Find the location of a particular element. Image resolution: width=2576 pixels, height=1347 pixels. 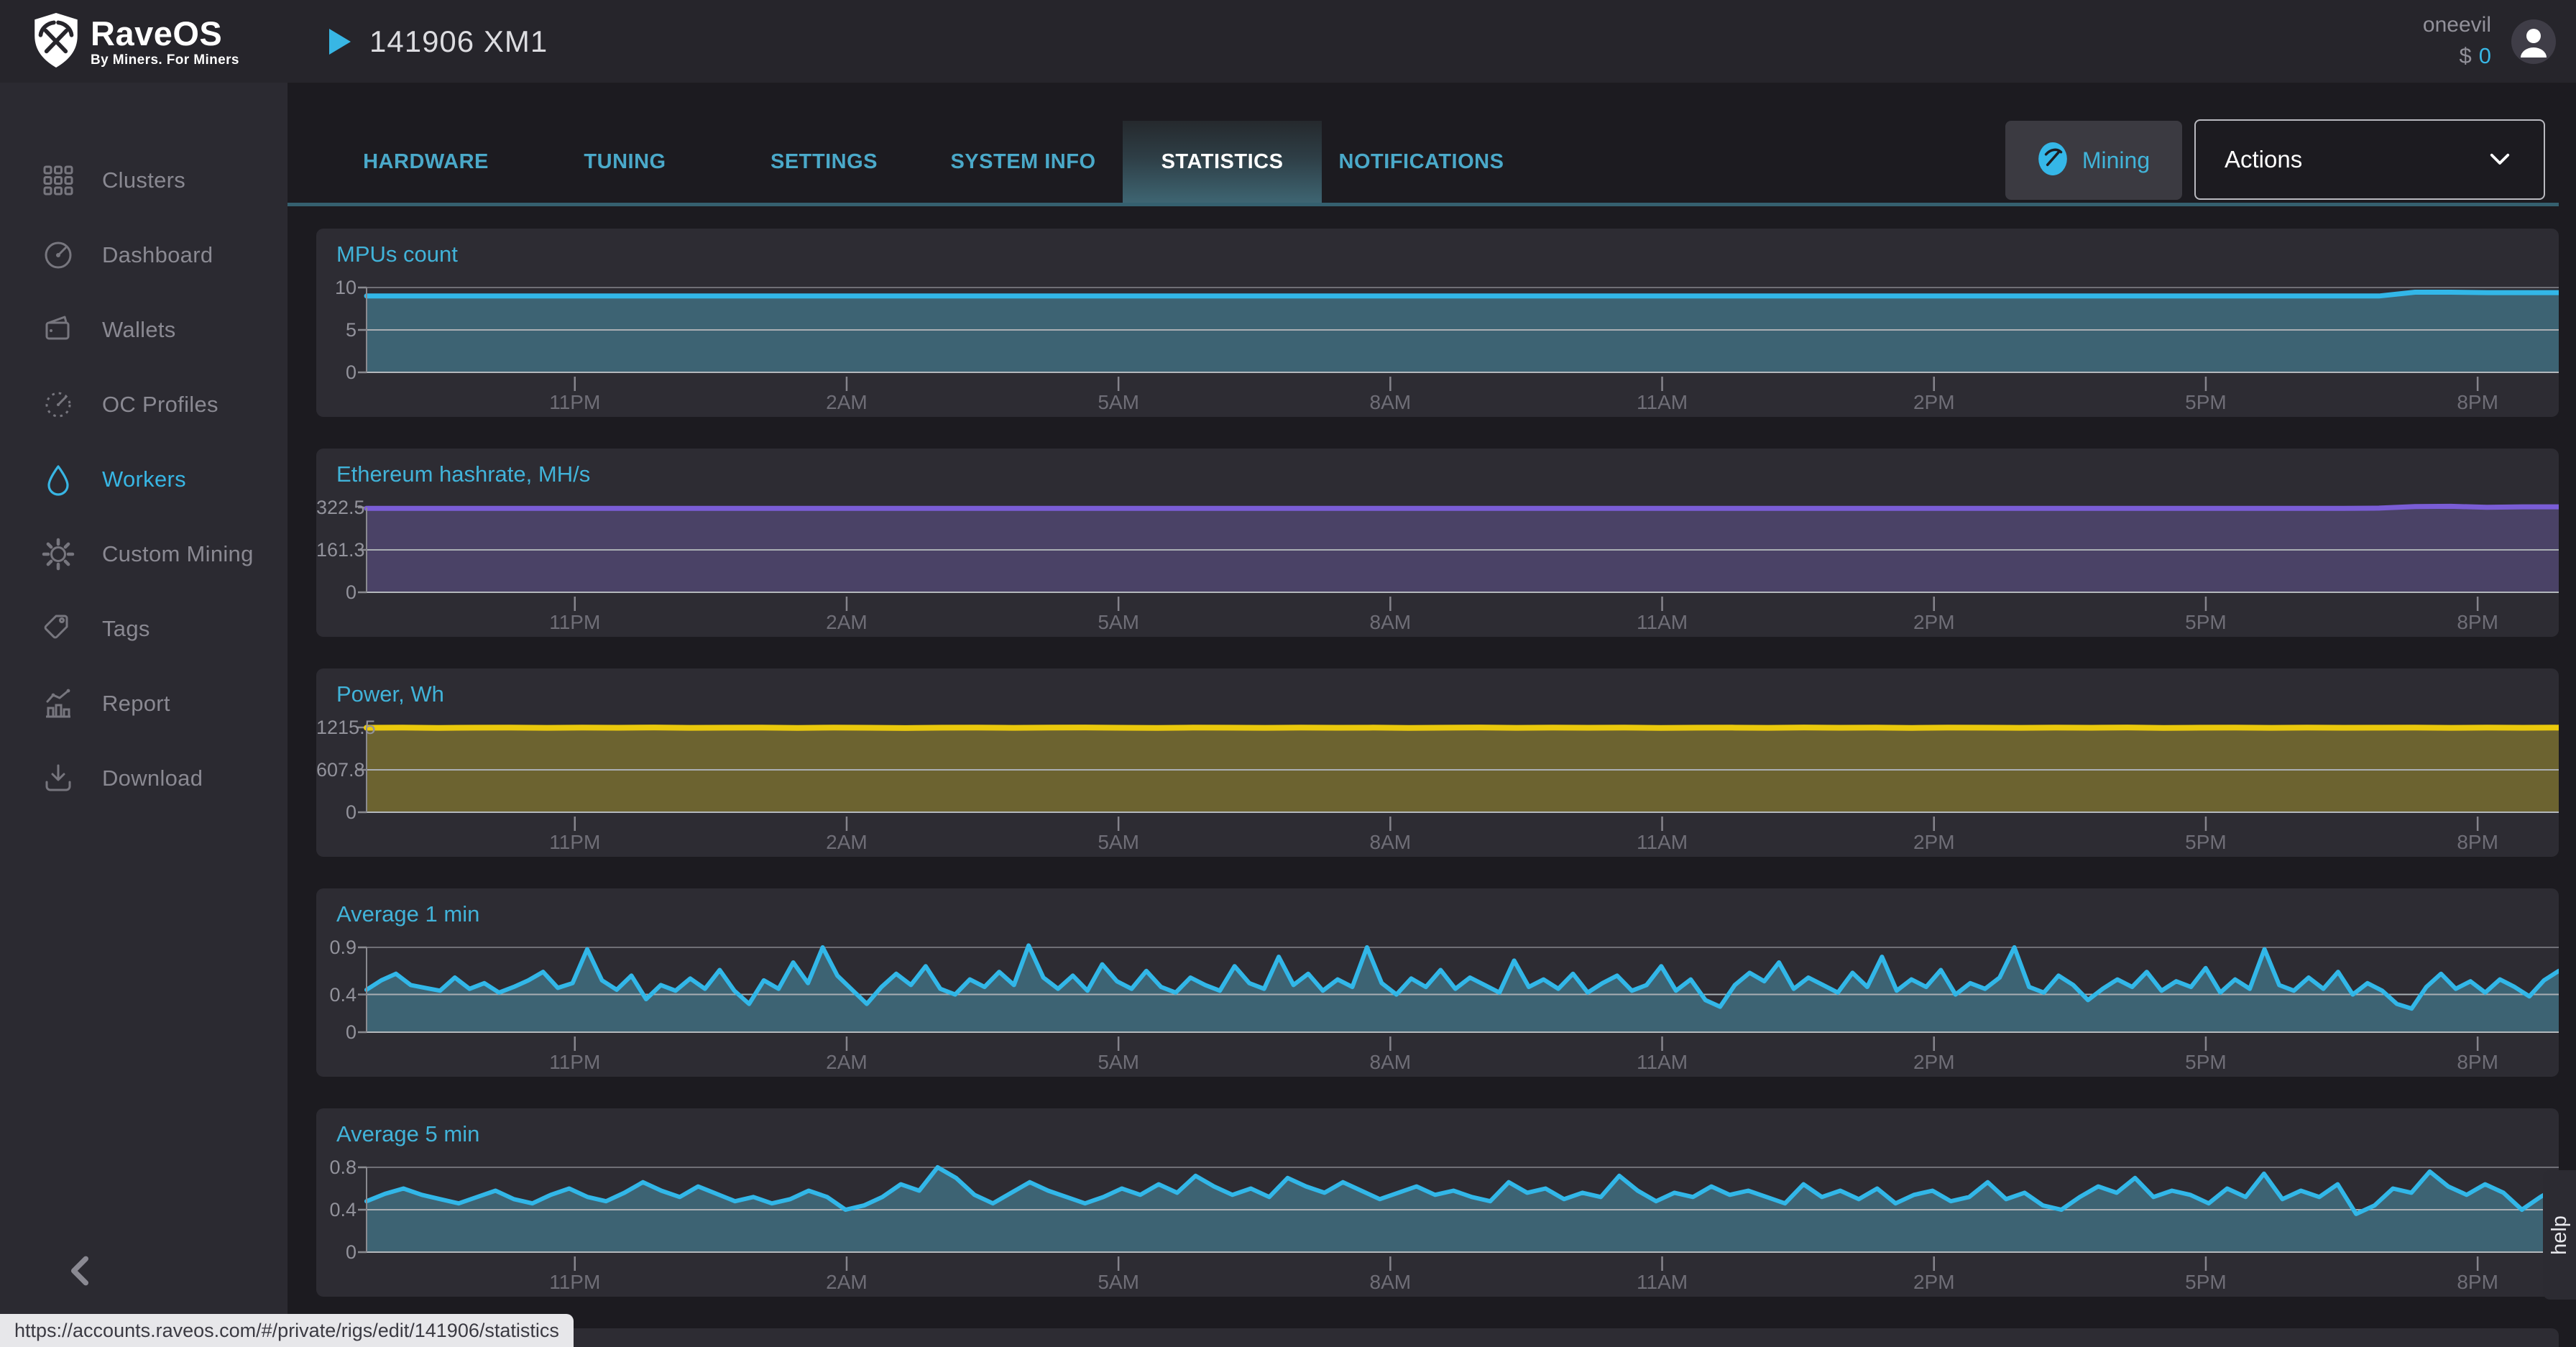

tab-statistics: STATISTICS is located at coordinates (1222, 162).